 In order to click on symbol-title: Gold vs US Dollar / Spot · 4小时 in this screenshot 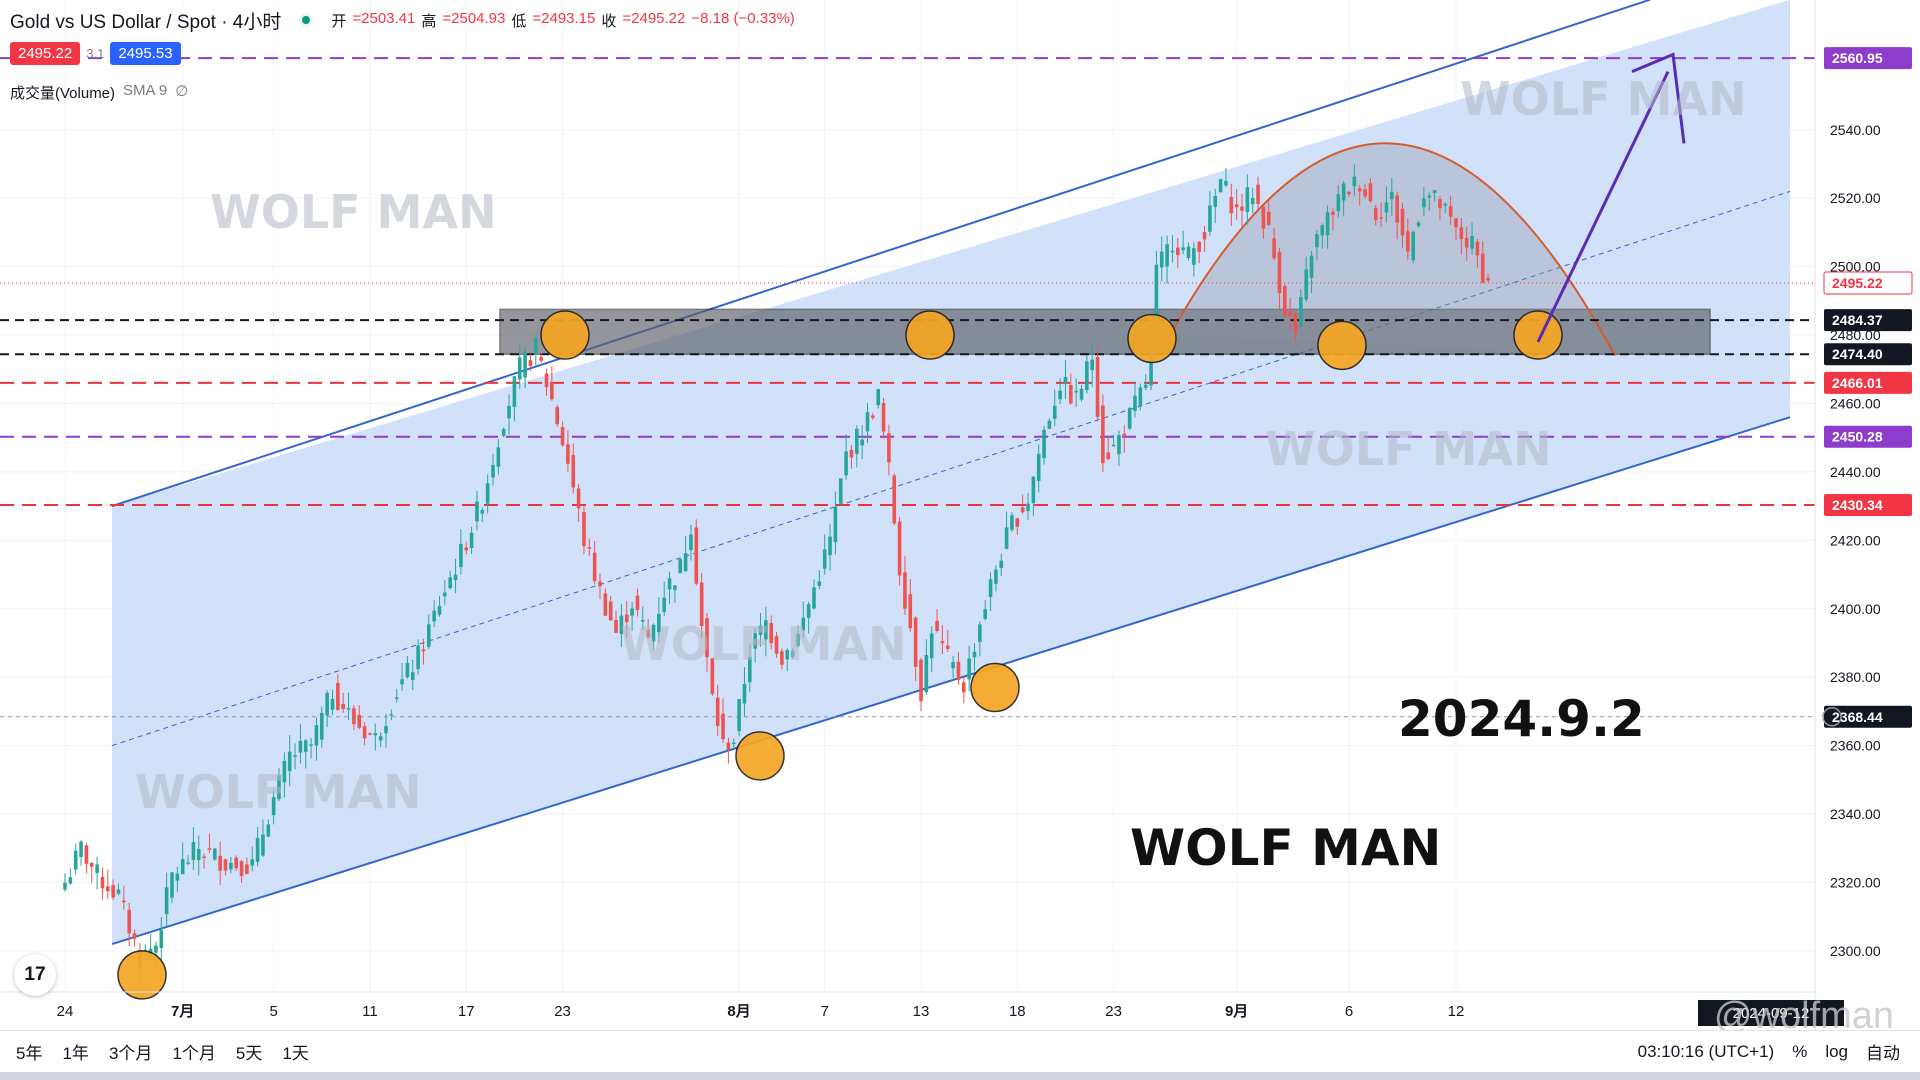, I will do `click(145, 20)`.